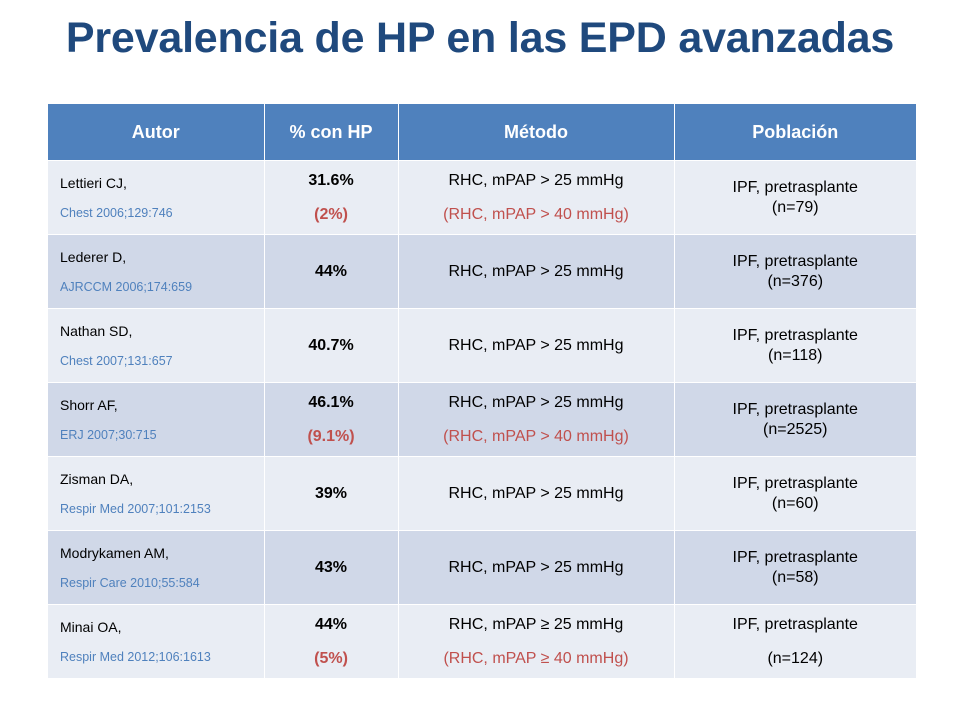 This screenshot has height=720, width=960. I want to click on author-name: Lettieri CJ,, so click(93, 182).